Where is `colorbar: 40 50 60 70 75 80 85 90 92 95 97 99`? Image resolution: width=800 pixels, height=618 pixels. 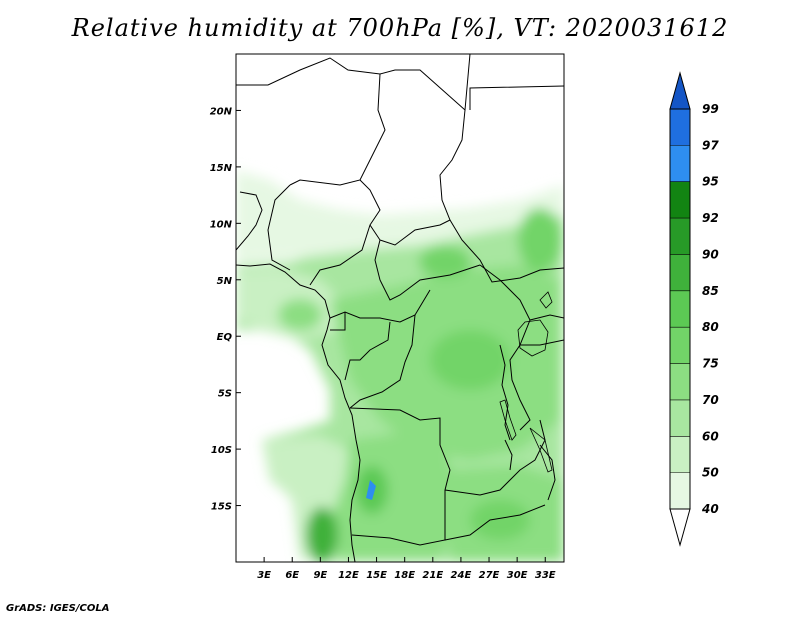
colorbar: 40 50 60 70 75 80 85 90 92 95 97 99 is located at coordinates (694, 309).